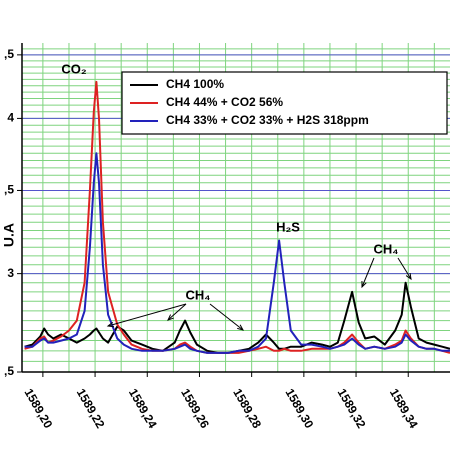  What do you see at coordinates (9, 235) in the screenshot?
I see `y-axis-label: U.A` at bounding box center [9, 235].